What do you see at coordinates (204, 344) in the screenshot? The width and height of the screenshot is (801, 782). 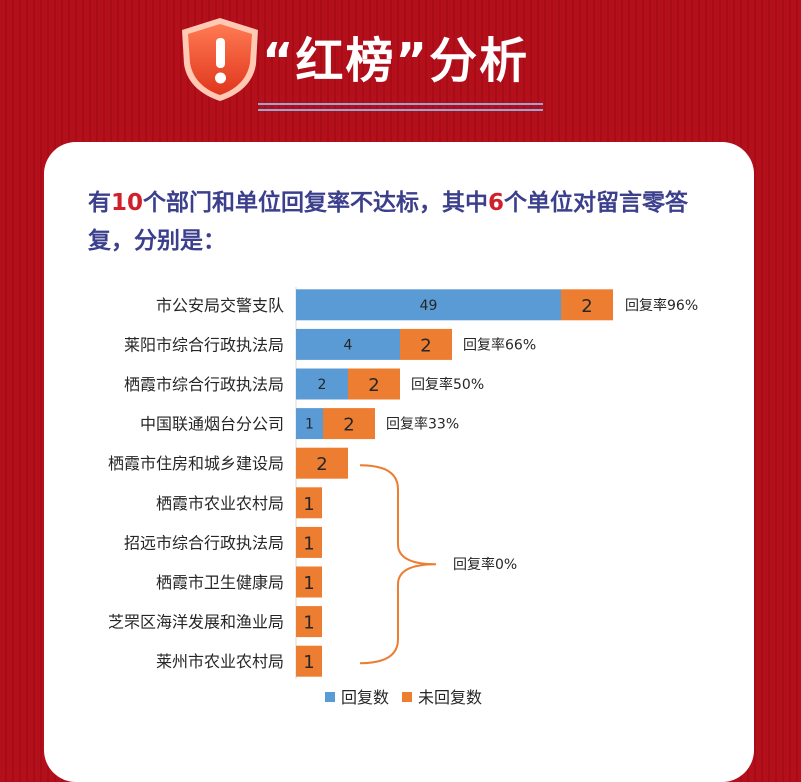 I see `category-label: 莱阳市综合行政执法局` at bounding box center [204, 344].